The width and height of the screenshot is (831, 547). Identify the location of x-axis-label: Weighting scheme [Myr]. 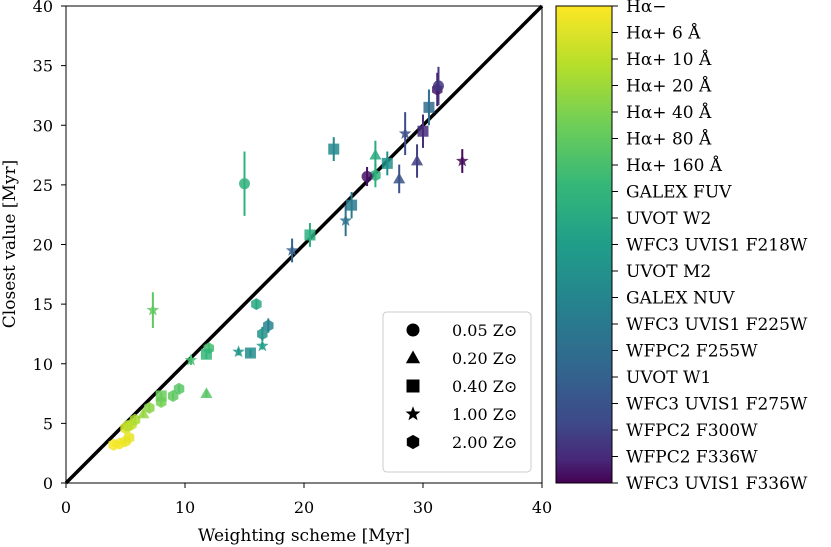
(304, 536).